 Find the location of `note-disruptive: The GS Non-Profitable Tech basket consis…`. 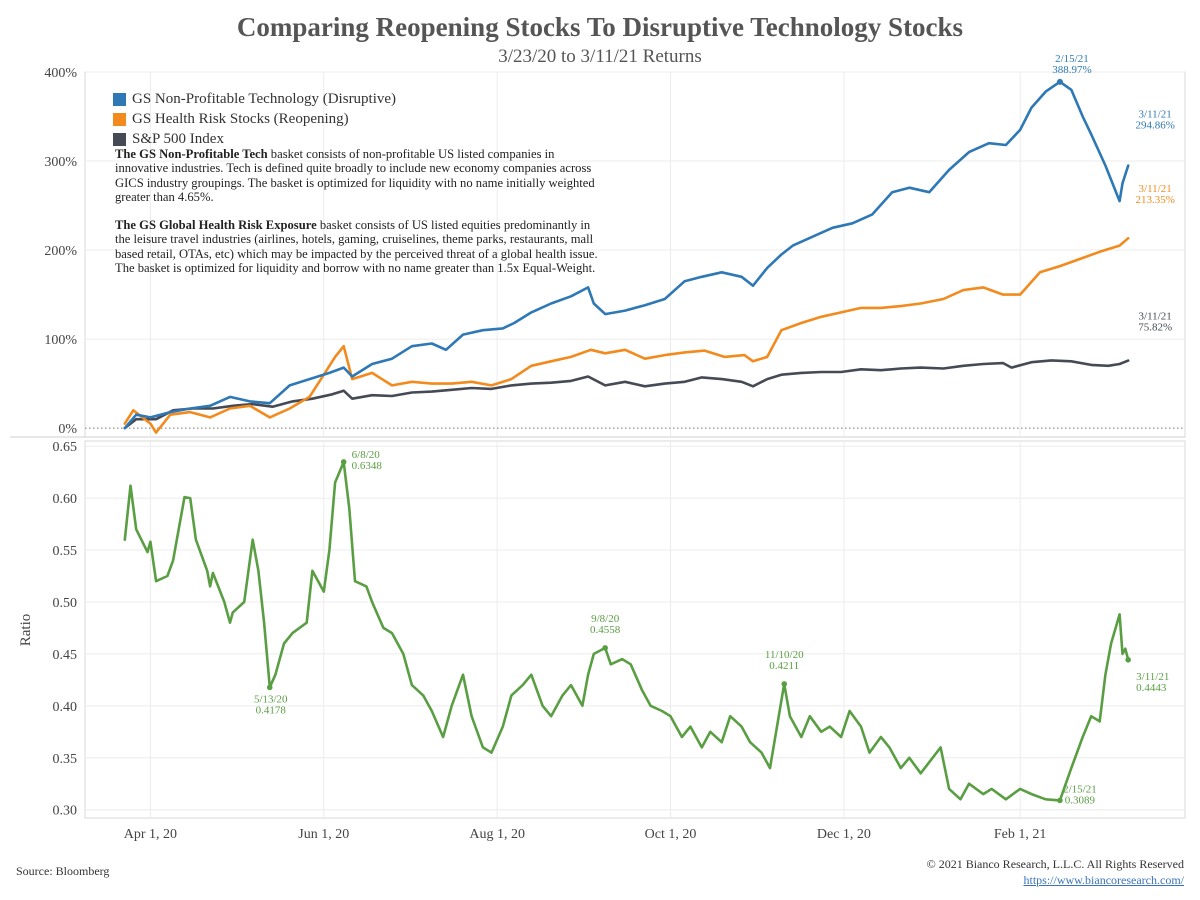

note-disruptive: The GS Non-Profitable Tech basket consis… is located at coordinates (360, 175).